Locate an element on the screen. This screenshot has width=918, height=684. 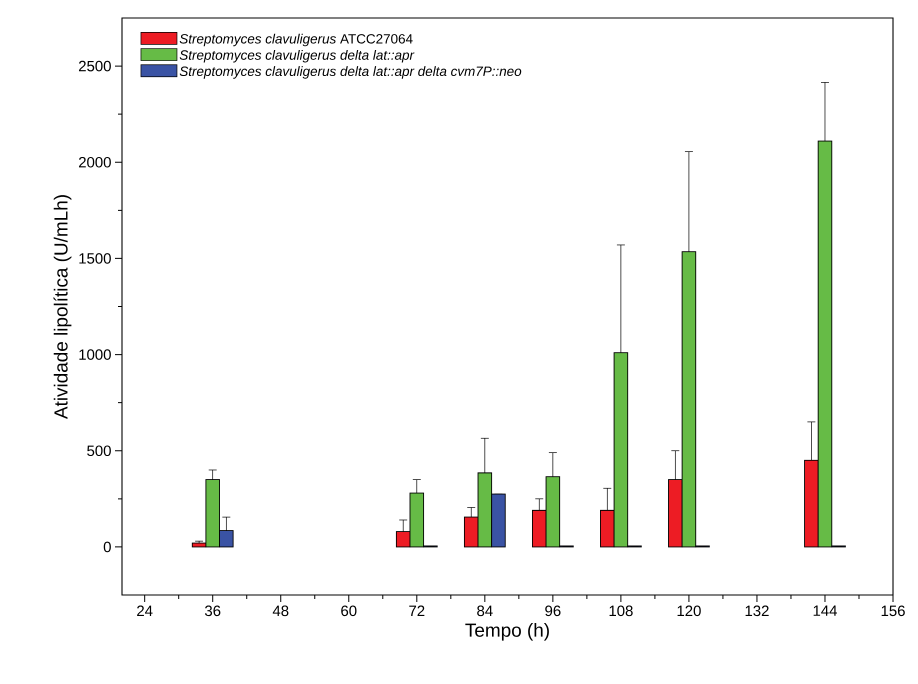
x-tick-label: 72 is located at coordinates (416, 611).